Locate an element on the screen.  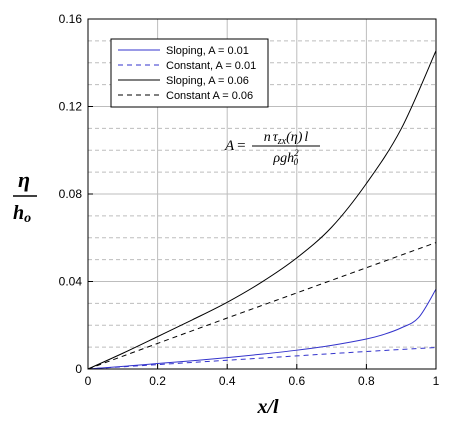
legend-label-2: Constant, A = 0.01 is located at coordinates (211, 66).